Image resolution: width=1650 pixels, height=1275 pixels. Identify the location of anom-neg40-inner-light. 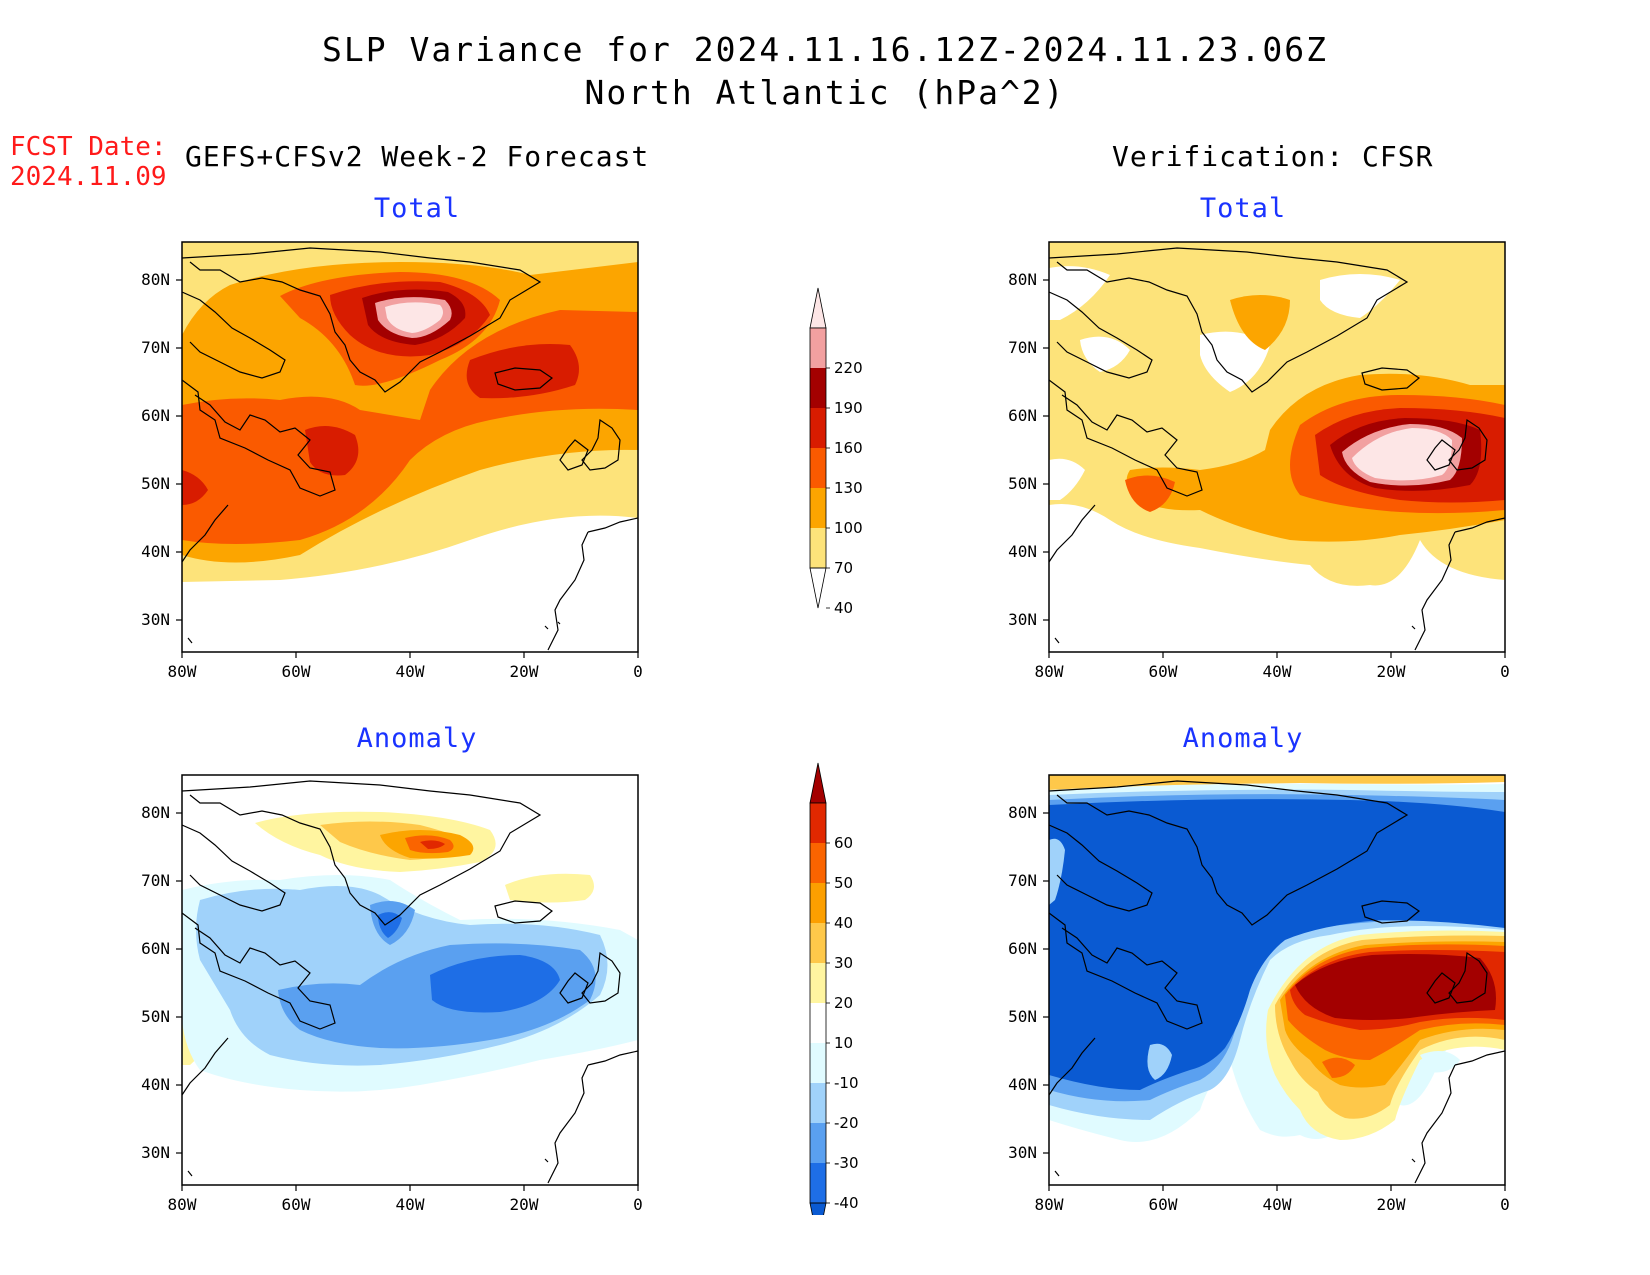
(1057, 871).